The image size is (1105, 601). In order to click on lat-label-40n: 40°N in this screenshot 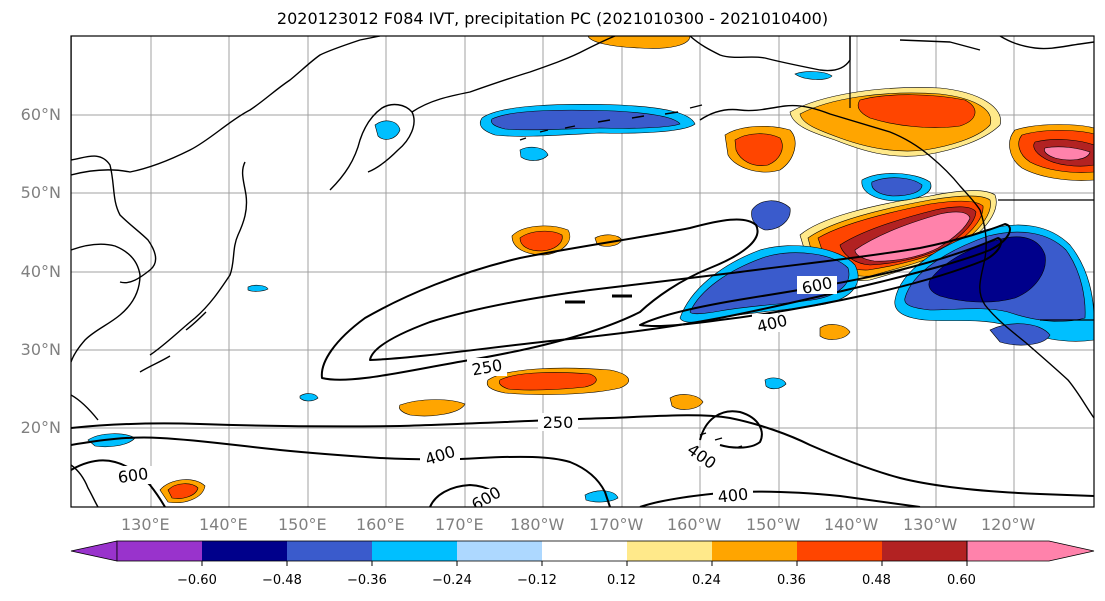, I will do `click(40, 271)`.